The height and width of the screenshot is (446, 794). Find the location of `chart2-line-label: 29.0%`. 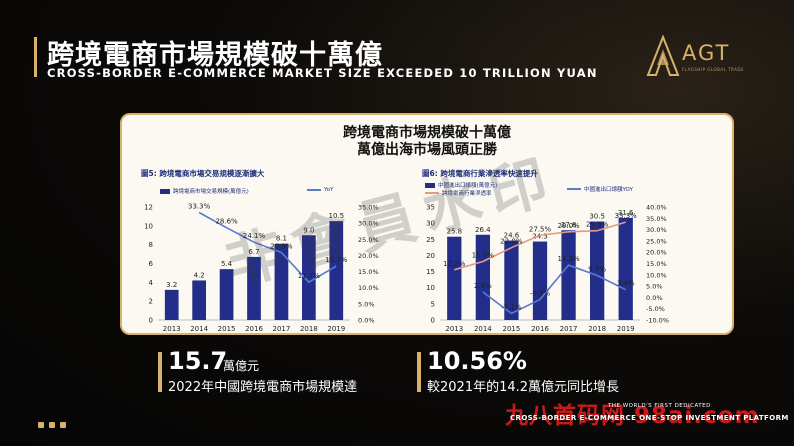

chart2-line-label: 29.0% is located at coordinates (568, 226).